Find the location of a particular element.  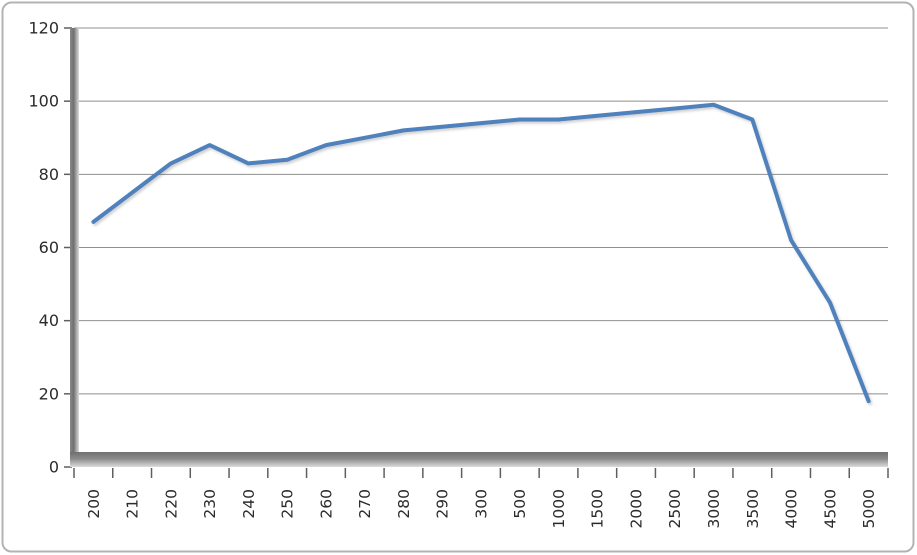

x-axis-tick-label-500: 500 is located at coordinates (520, 504).